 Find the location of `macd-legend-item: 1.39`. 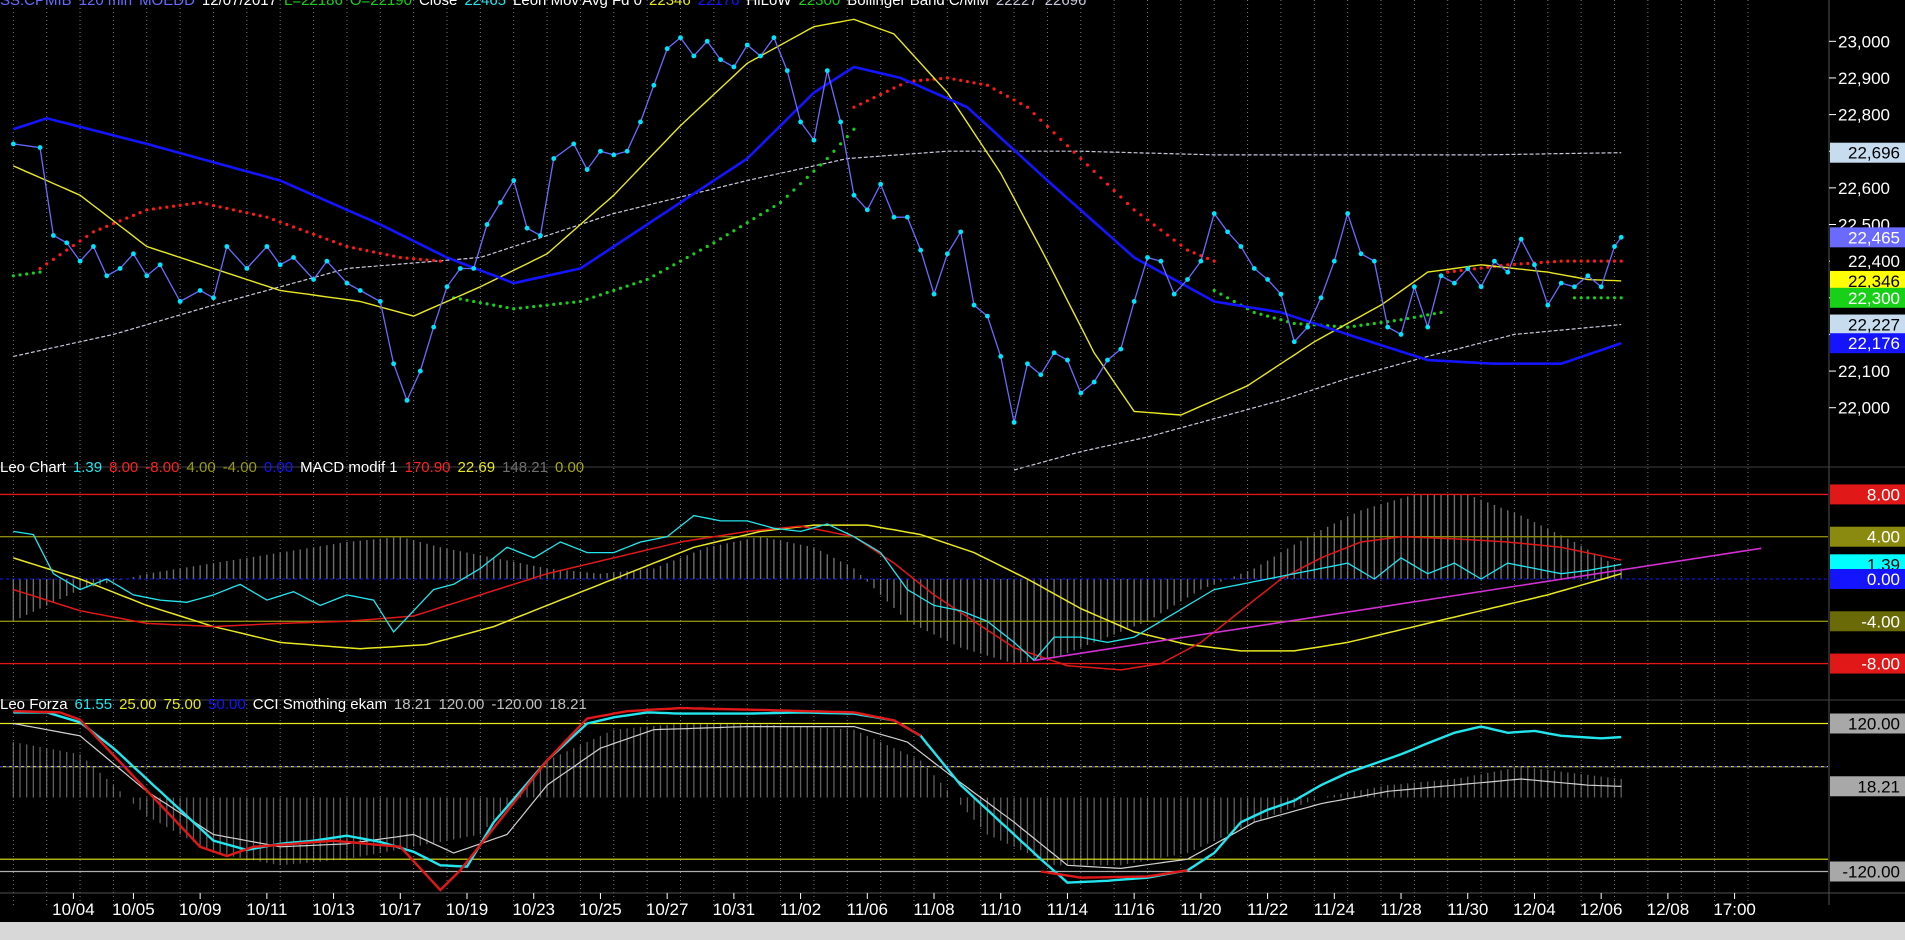

macd-legend-item: 1.39 is located at coordinates (87, 467).